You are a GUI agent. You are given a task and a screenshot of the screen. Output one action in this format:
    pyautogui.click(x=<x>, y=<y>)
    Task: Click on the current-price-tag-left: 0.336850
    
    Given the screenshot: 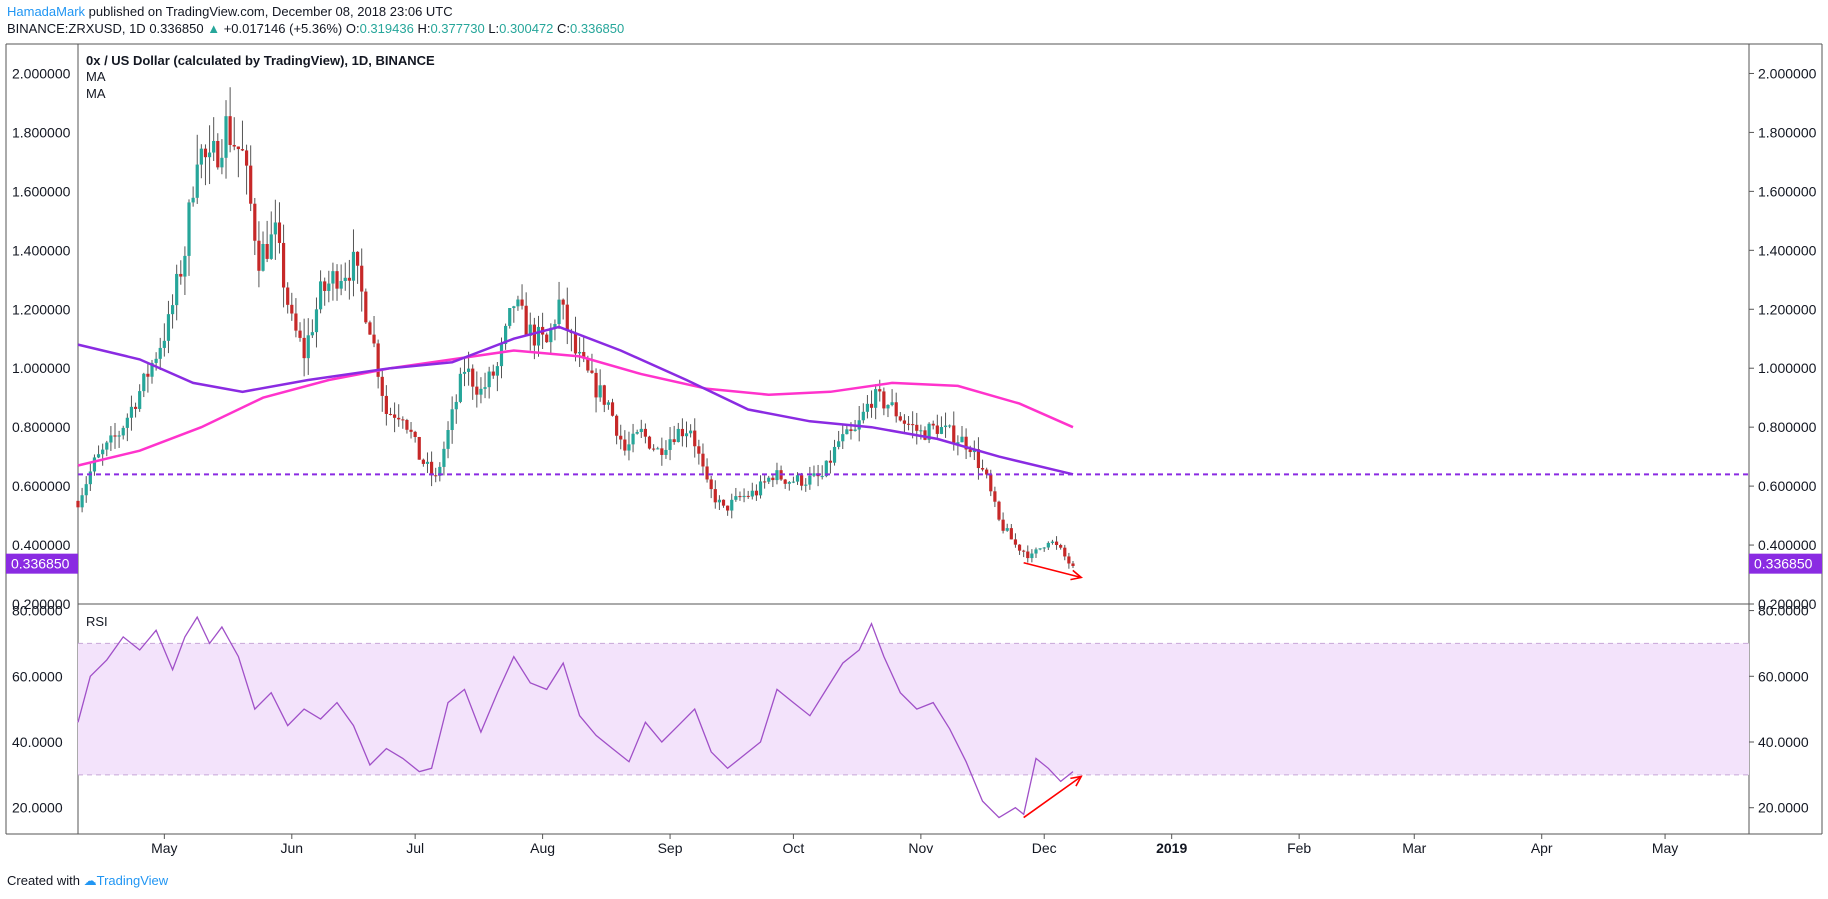 What is the action you would take?
    pyautogui.click(x=42, y=563)
    